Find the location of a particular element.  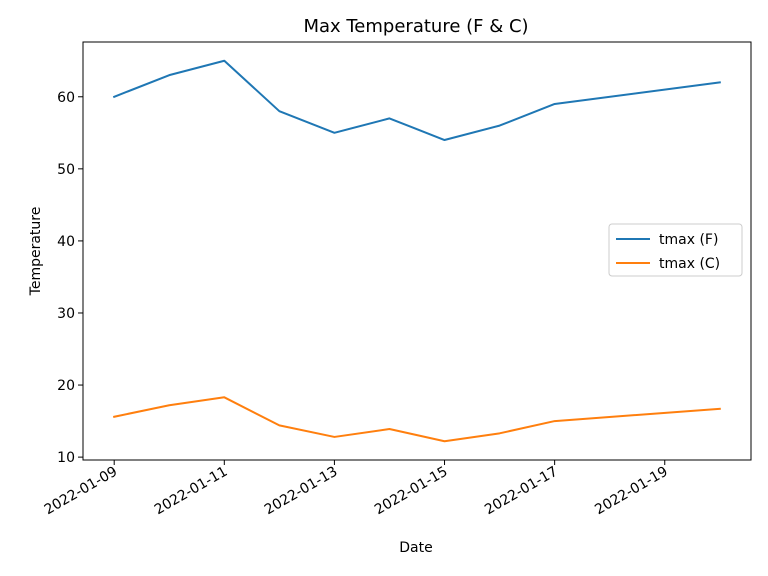

legend-label-1: tmax (C) is located at coordinates (689, 264).